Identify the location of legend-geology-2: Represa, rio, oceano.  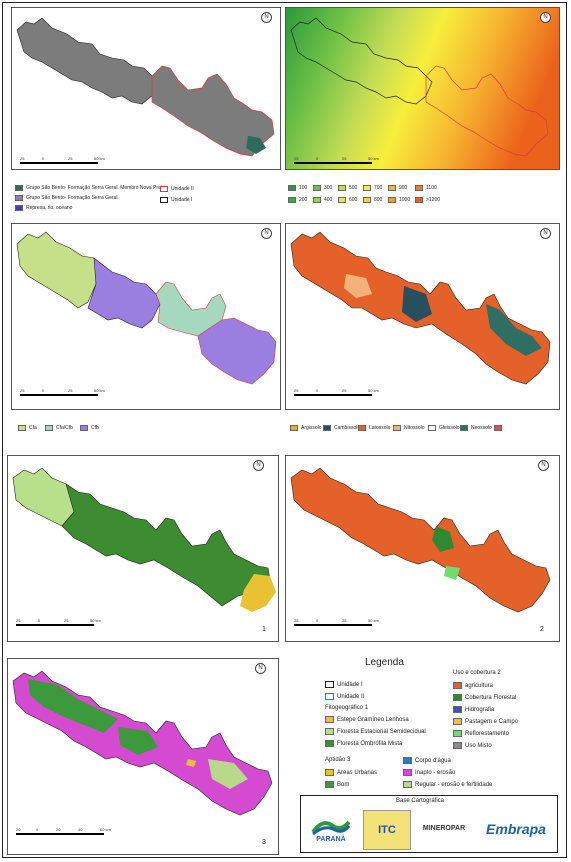
(43, 208).